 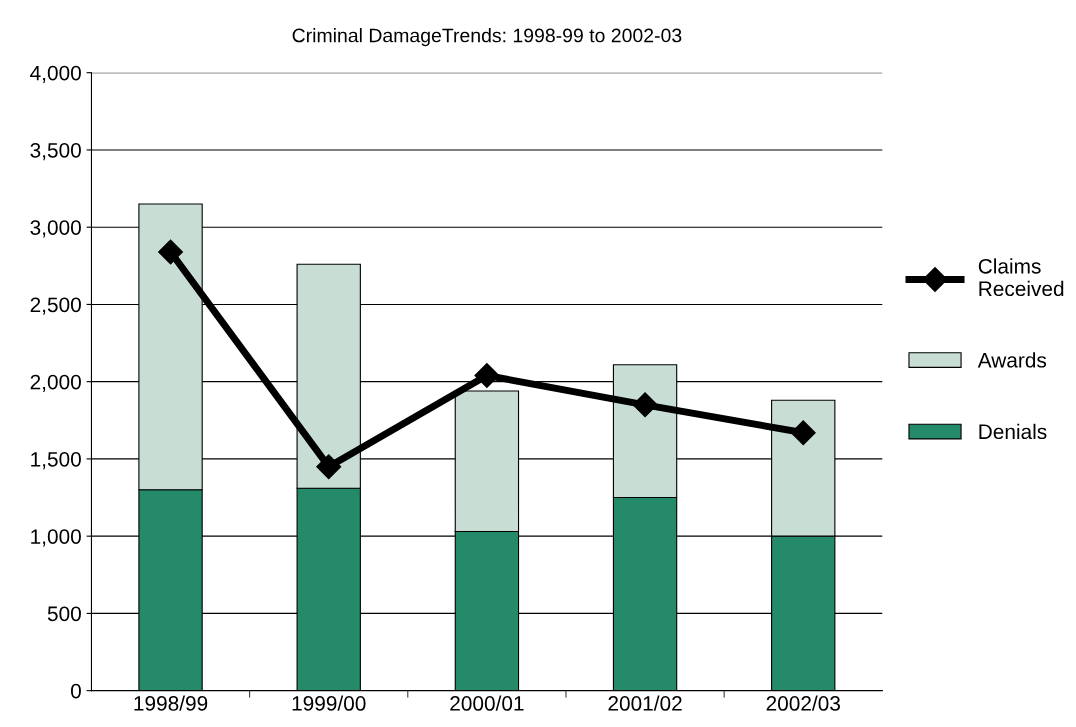 I want to click on y-tick-label: 3,000, so click(x=55, y=229).